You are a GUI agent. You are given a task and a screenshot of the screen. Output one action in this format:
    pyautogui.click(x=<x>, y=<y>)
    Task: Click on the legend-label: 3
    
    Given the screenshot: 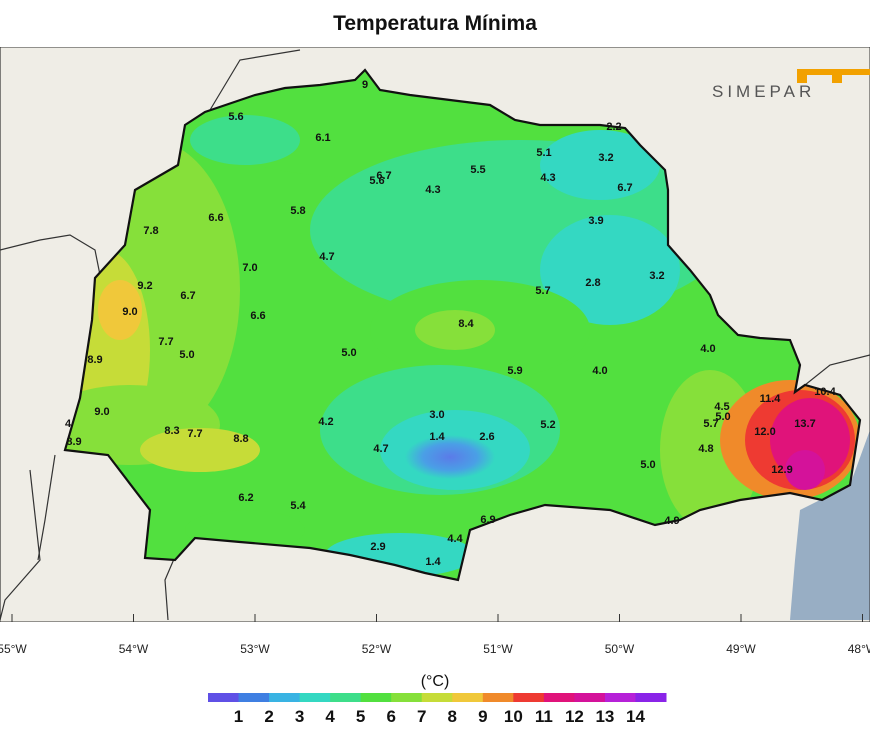 What is the action you would take?
    pyautogui.click(x=299, y=716)
    